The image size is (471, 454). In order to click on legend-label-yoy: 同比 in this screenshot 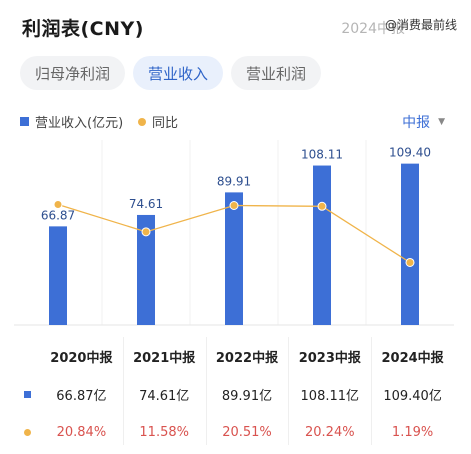, I will do `click(165, 123)`.